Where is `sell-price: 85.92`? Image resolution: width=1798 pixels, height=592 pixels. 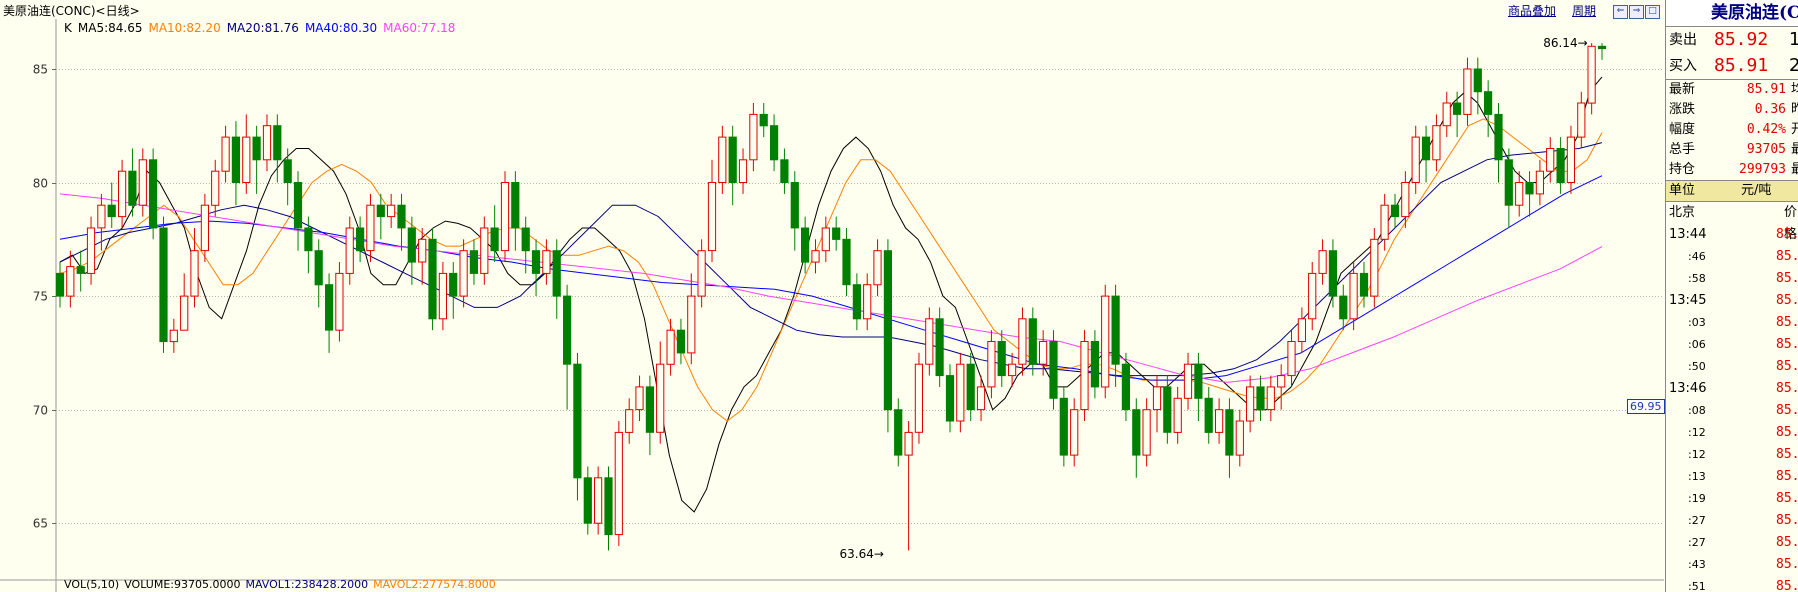
sell-price: 85.92 is located at coordinates (1741, 39).